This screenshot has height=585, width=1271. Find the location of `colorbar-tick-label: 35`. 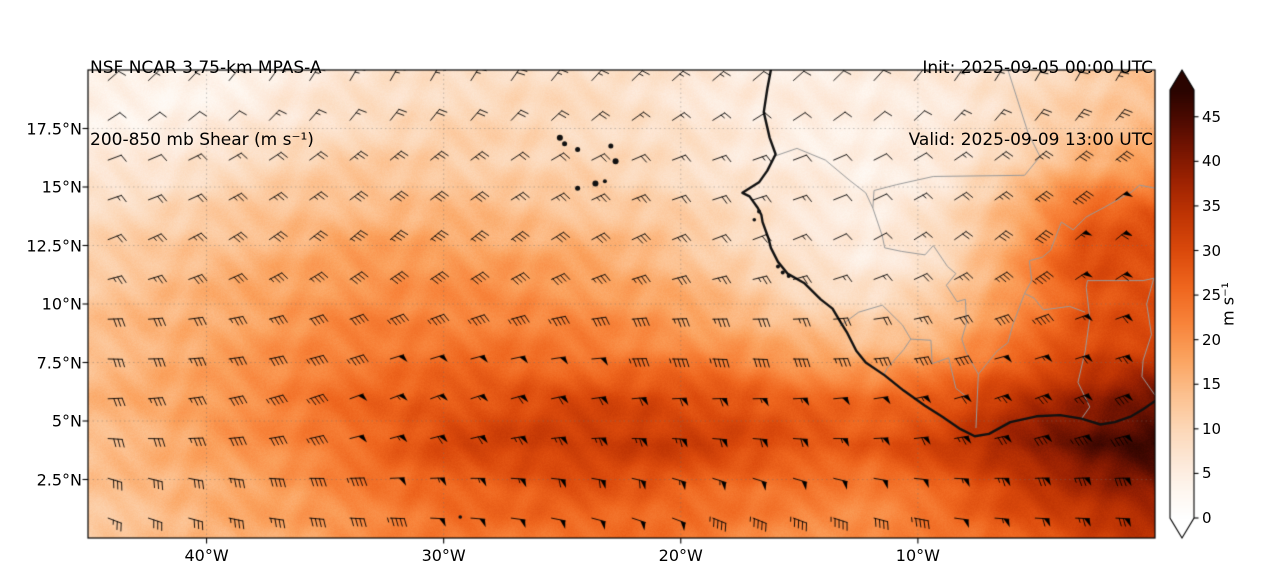

colorbar-tick-label: 35 is located at coordinates (1212, 205).